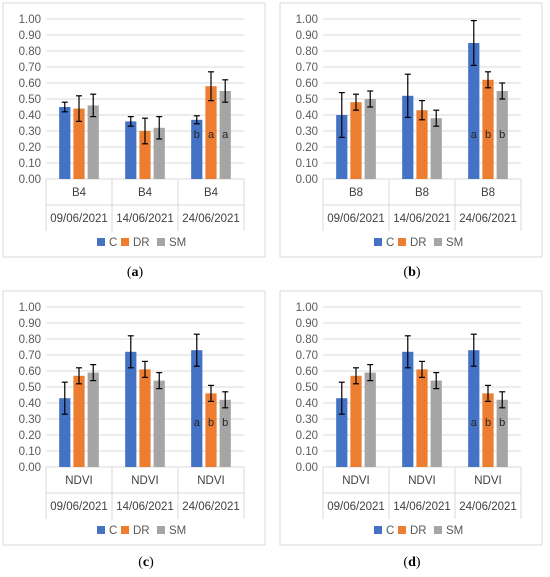 Image resolution: width=550 pixels, height=577 pixels. Describe the element at coordinates (402, 530) in the screenshot. I see `legend-swatch-dr` at that location.